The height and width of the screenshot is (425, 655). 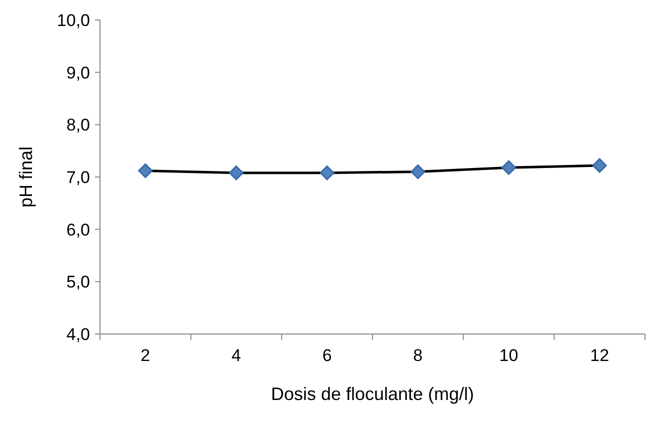 What do you see at coordinates (418, 355) in the screenshot?
I see `x-tick-label: 8` at bounding box center [418, 355].